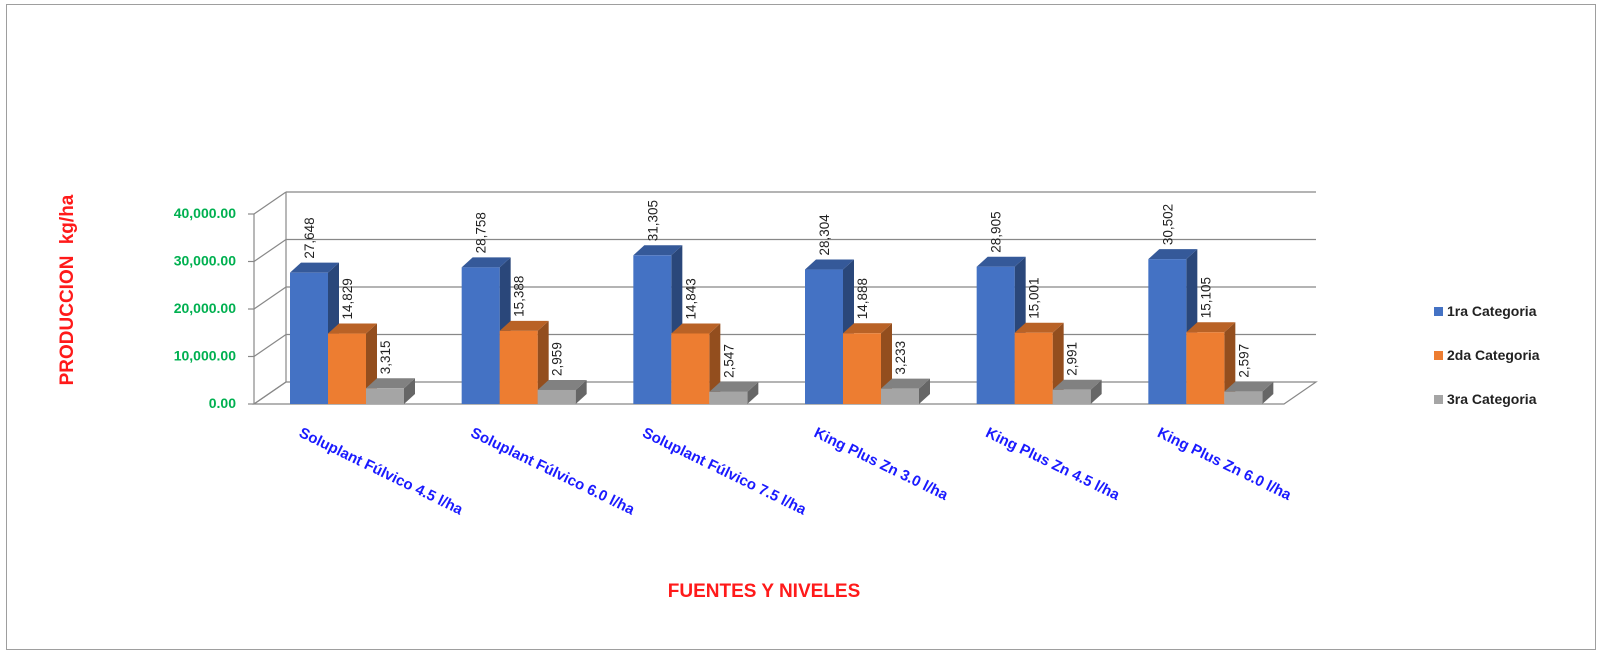  What do you see at coordinates (785, 393) in the screenshot?
I see `floor` at bounding box center [785, 393].